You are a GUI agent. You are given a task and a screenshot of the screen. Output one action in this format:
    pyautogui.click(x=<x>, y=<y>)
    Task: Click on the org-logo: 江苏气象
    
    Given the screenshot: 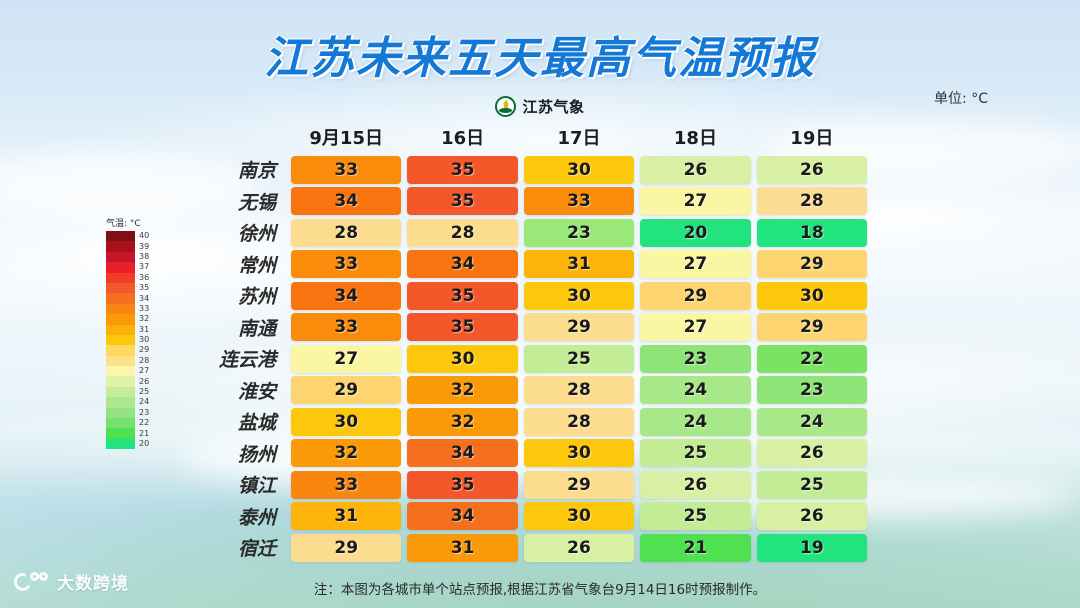 What is the action you would take?
    pyautogui.click(x=540, y=106)
    